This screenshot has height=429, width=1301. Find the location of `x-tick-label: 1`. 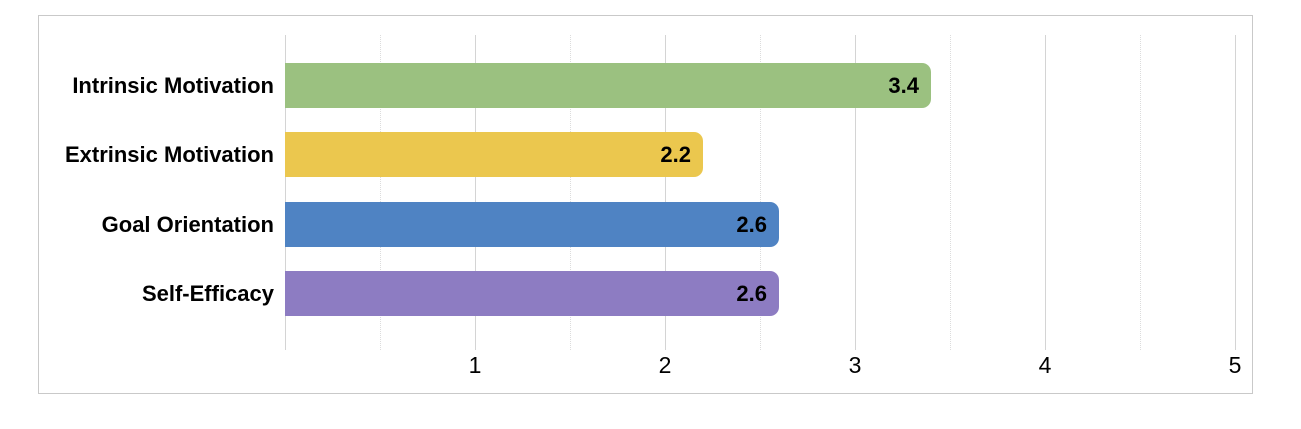

x-tick-label: 1 is located at coordinates (475, 365).